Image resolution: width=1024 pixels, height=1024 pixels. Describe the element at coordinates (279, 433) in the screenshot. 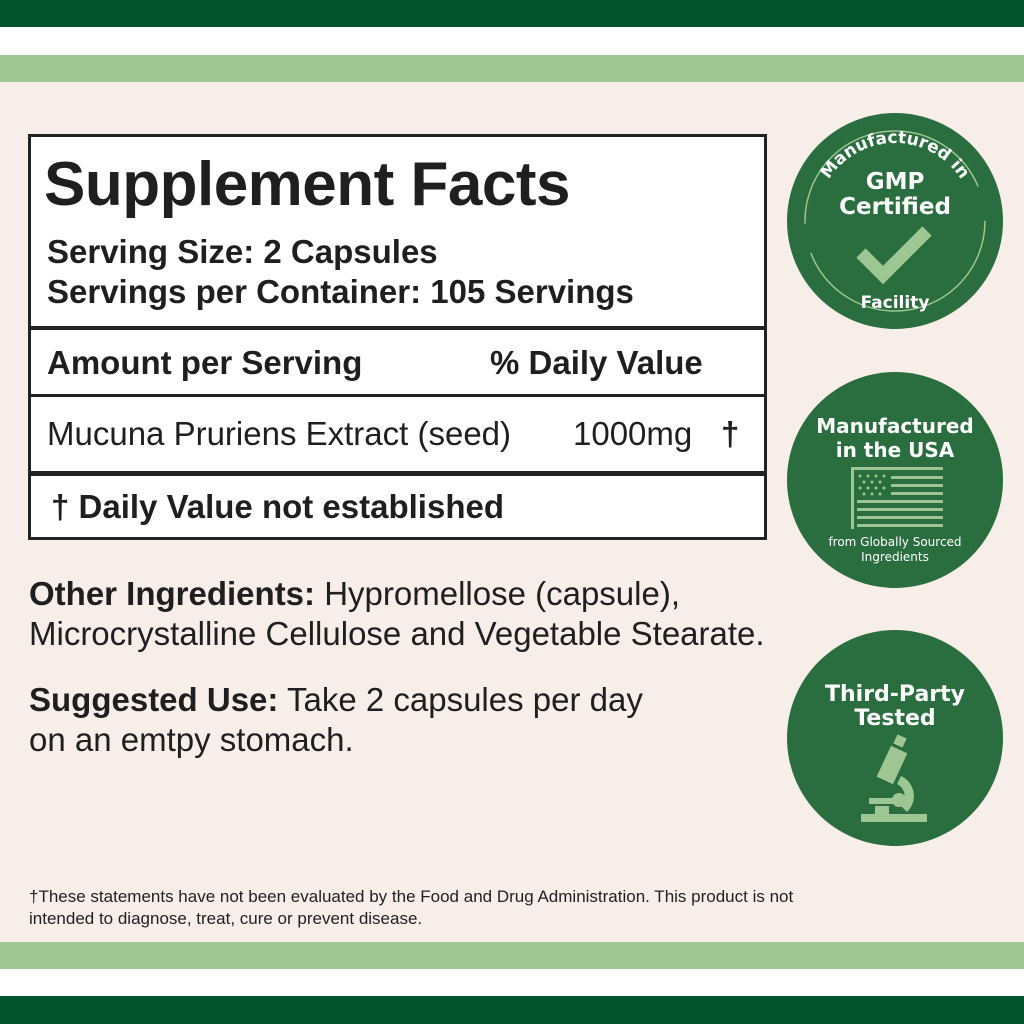

I see `ingredient-name: Mucuna Pruriens Extract (seed)` at that location.